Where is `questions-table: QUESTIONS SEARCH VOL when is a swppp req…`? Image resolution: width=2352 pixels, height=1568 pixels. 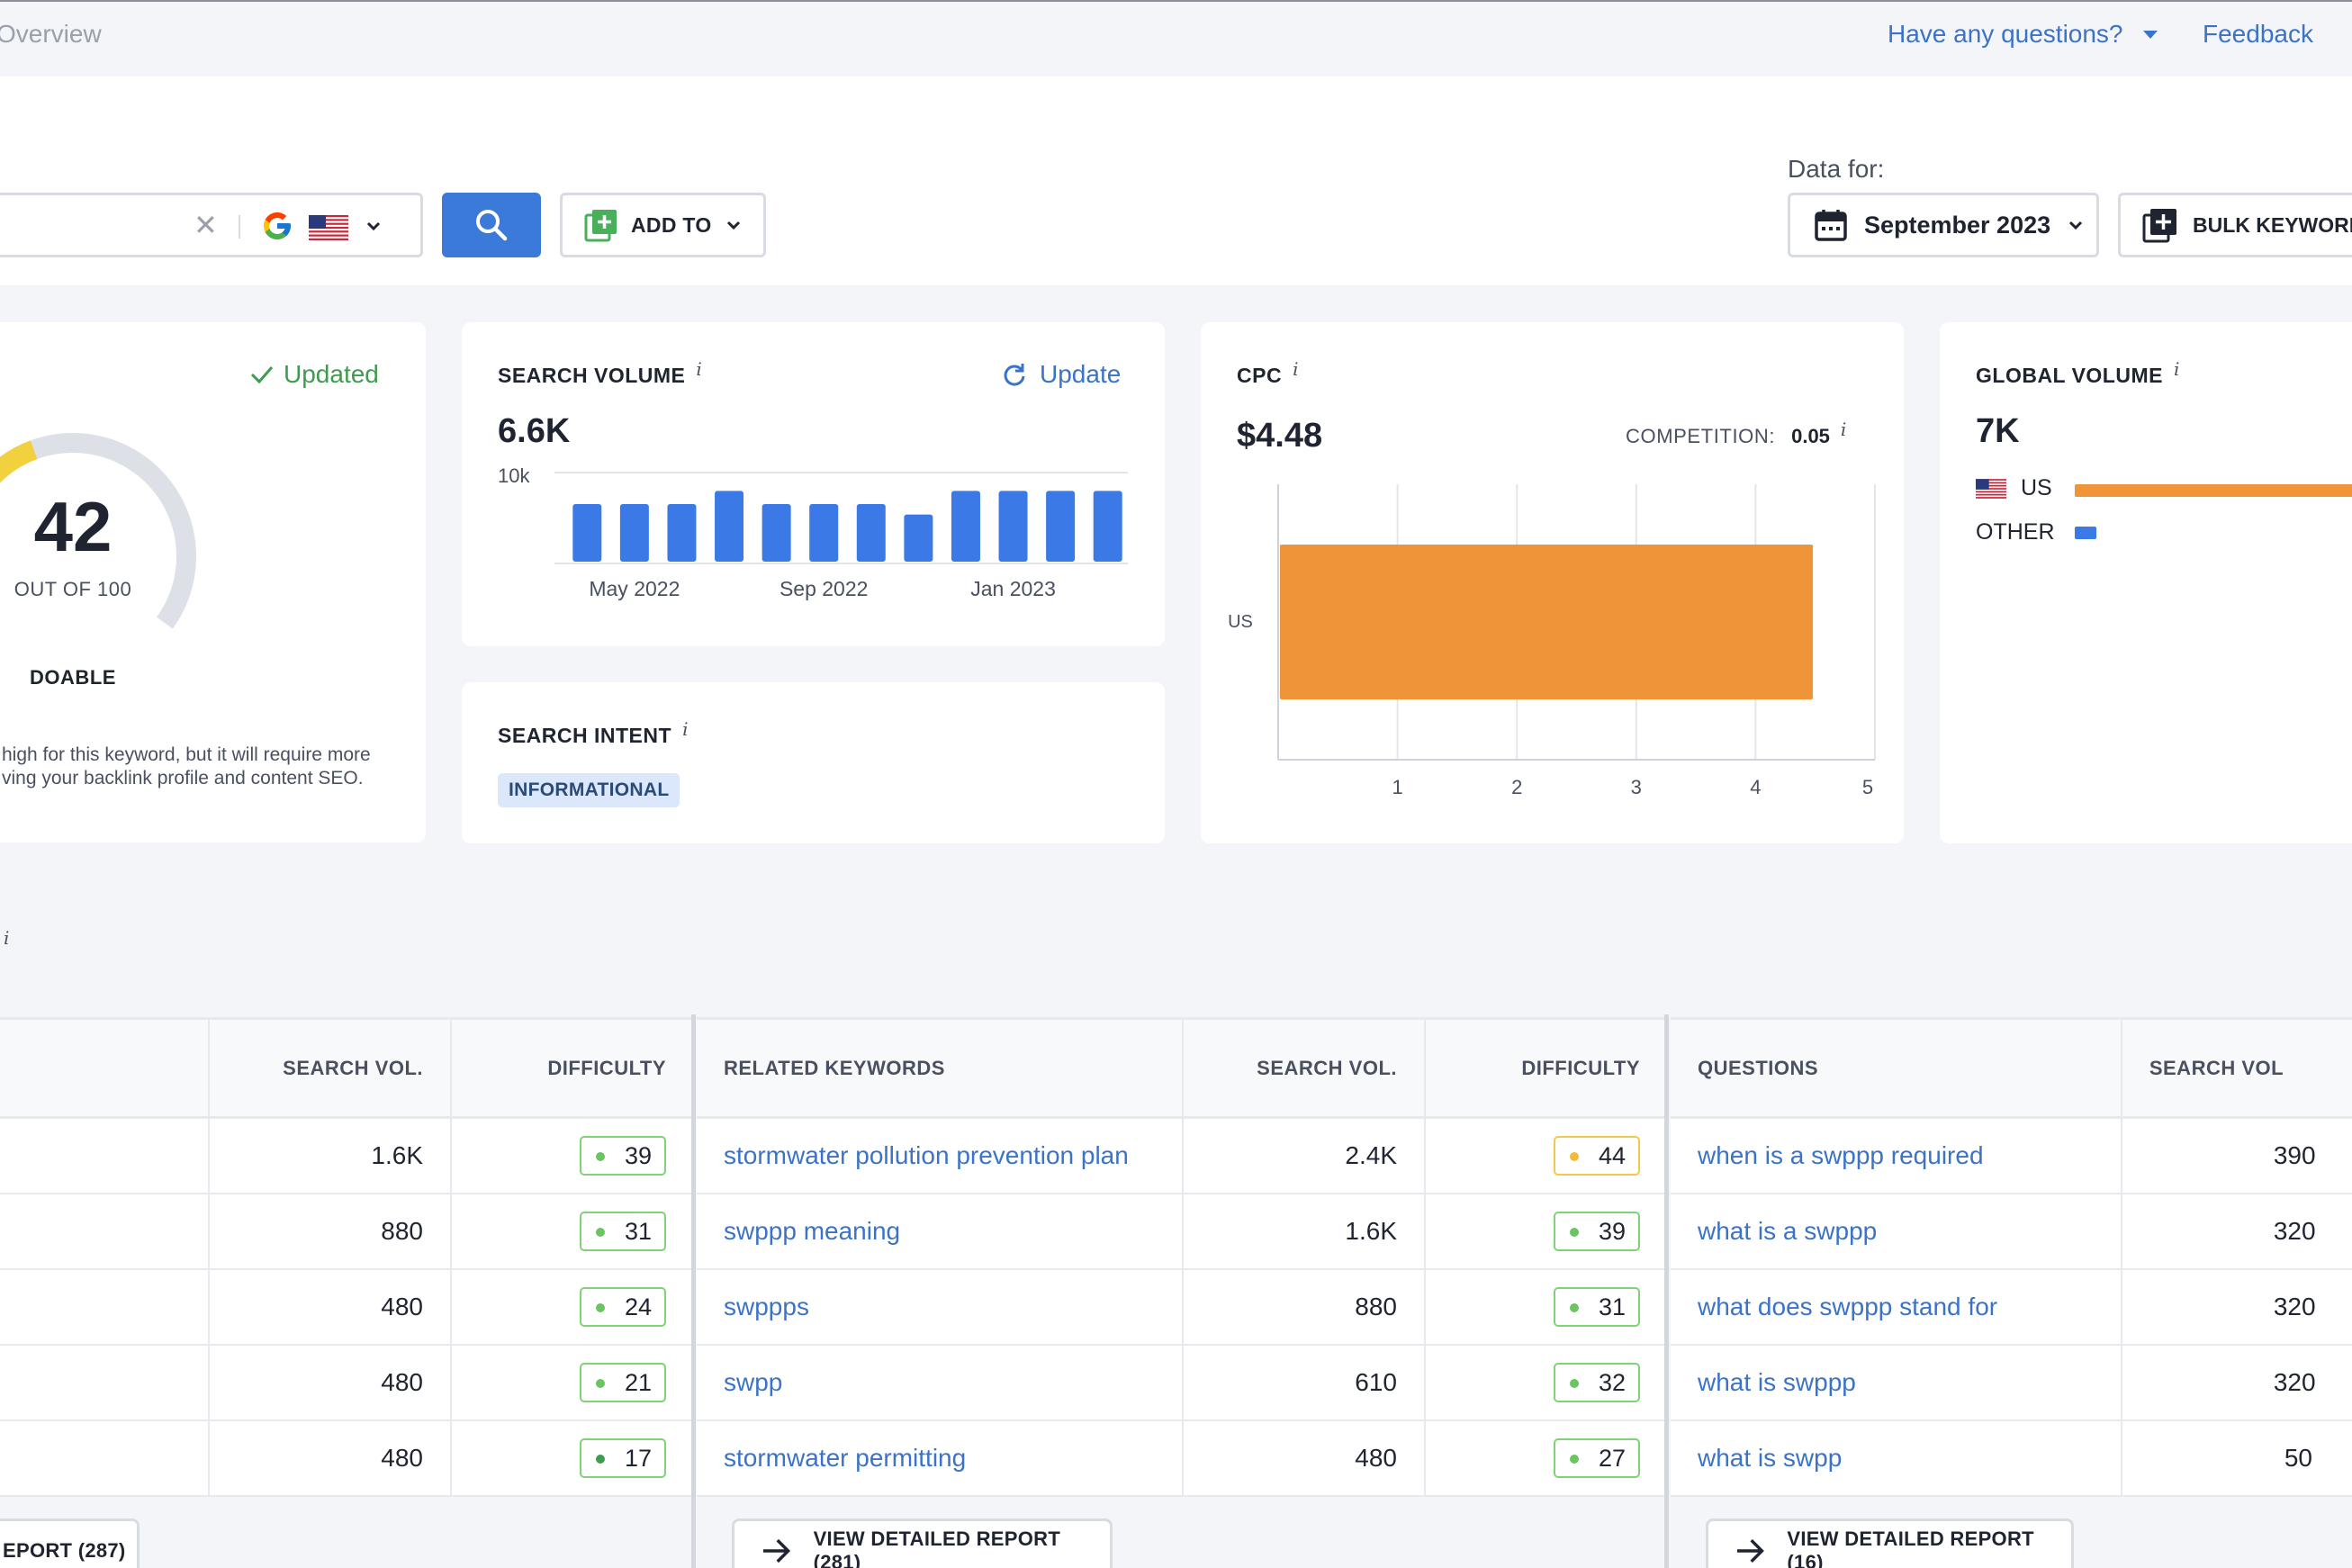
questions-table: QUESTIONS SEARCH VOL when is a swppp req… is located at coordinates (2012, 1257).